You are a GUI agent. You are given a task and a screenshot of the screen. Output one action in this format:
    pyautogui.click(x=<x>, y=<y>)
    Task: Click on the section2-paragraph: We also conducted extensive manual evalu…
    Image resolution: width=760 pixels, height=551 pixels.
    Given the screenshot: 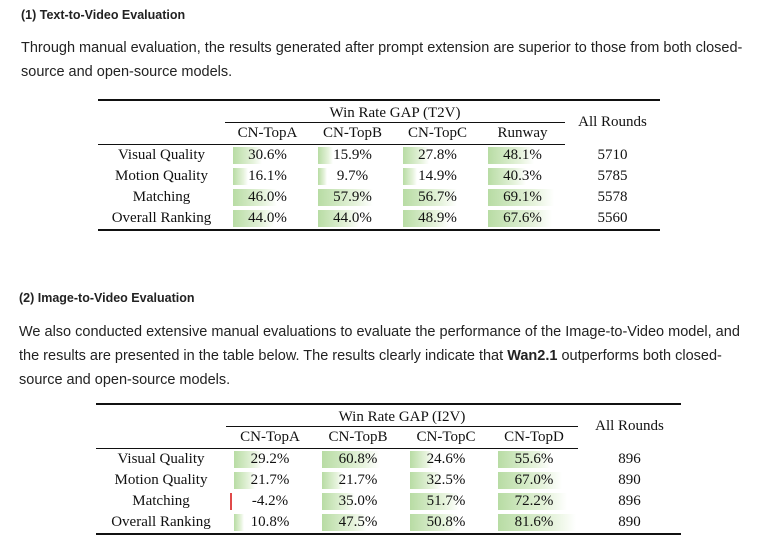 What is the action you would take?
    pyautogui.click(x=384, y=356)
    